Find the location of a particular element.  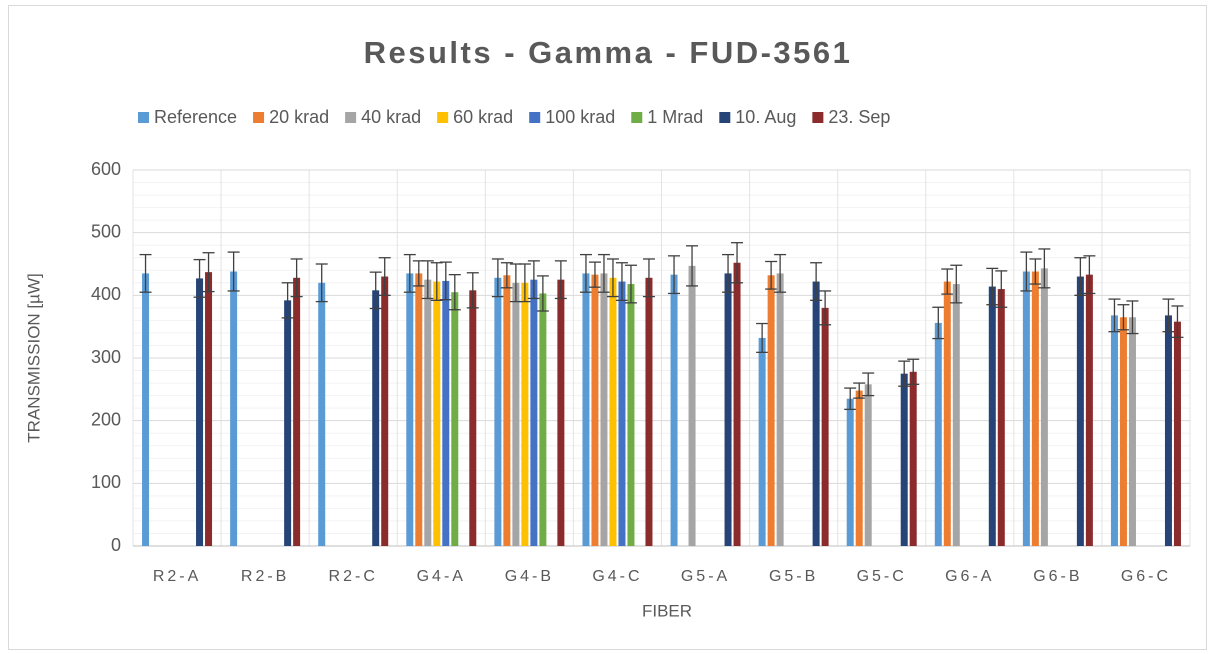

y-tick-label: 100 is located at coordinates (106, 482).